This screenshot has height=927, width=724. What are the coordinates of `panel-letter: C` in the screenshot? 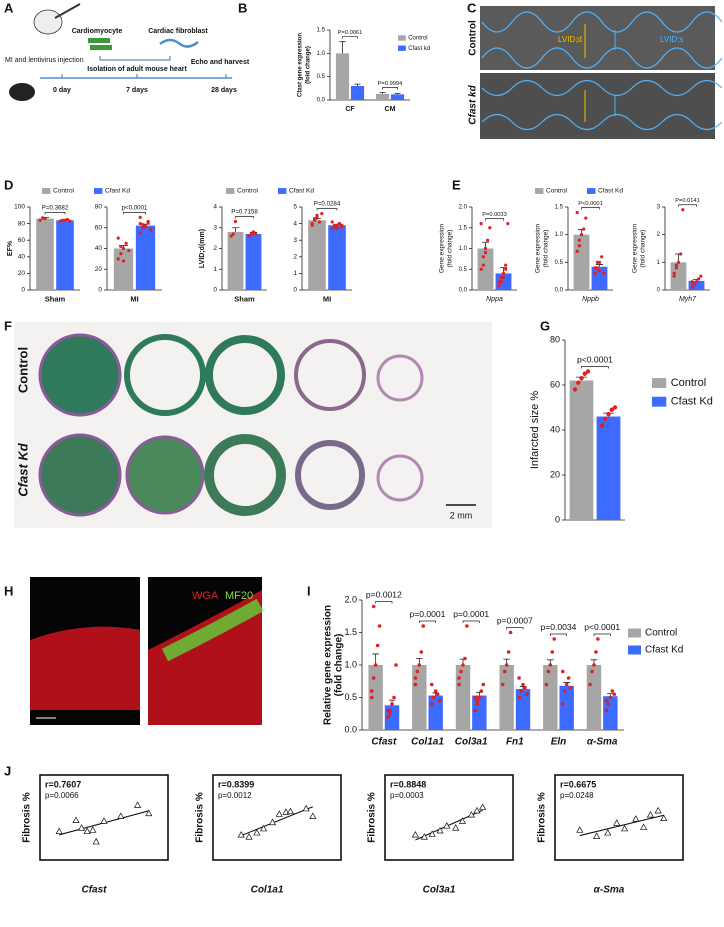 It's located at (472, 7).